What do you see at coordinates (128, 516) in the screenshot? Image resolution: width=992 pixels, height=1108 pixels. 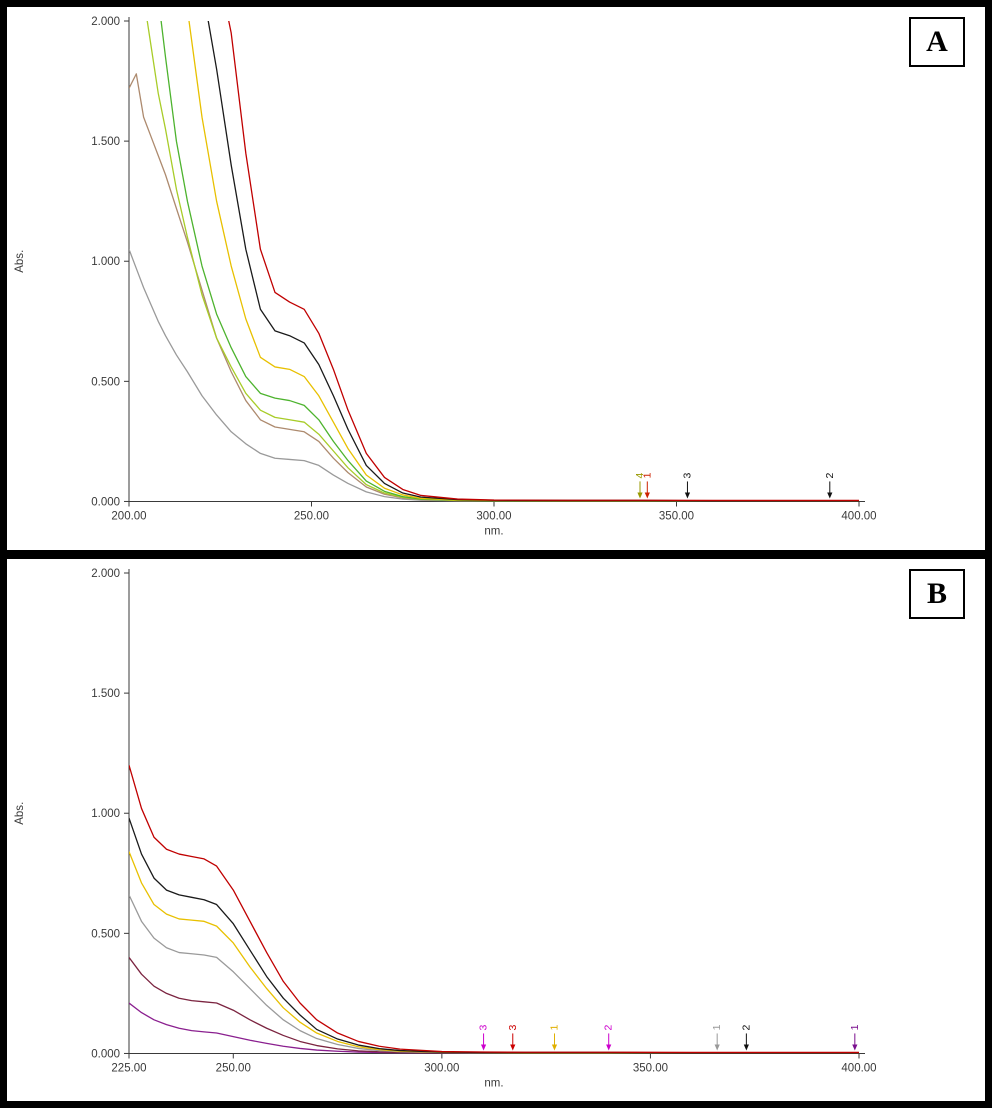 I see `x-tick-label: 200.00` at bounding box center [128, 516].